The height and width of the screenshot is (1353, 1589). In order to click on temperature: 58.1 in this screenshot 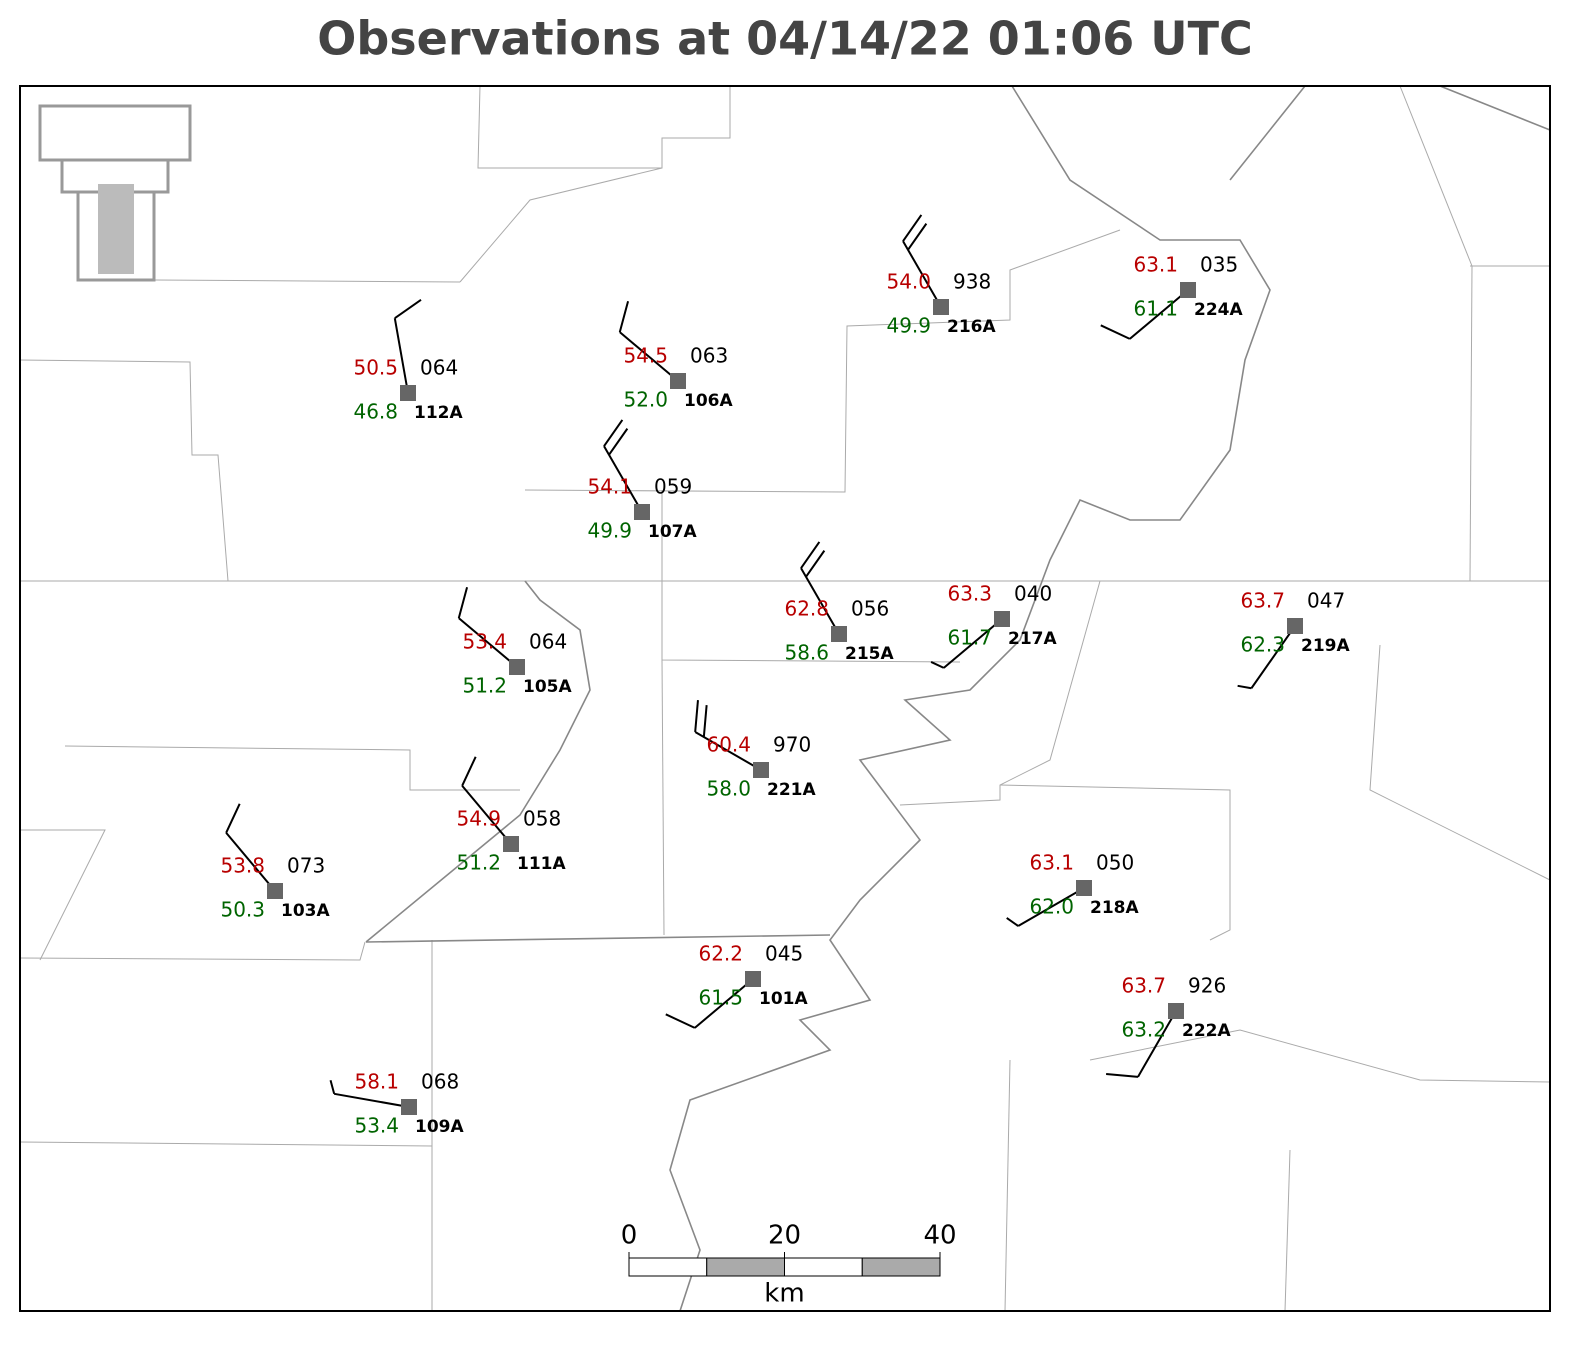, I will do `click(376, 1082)`.